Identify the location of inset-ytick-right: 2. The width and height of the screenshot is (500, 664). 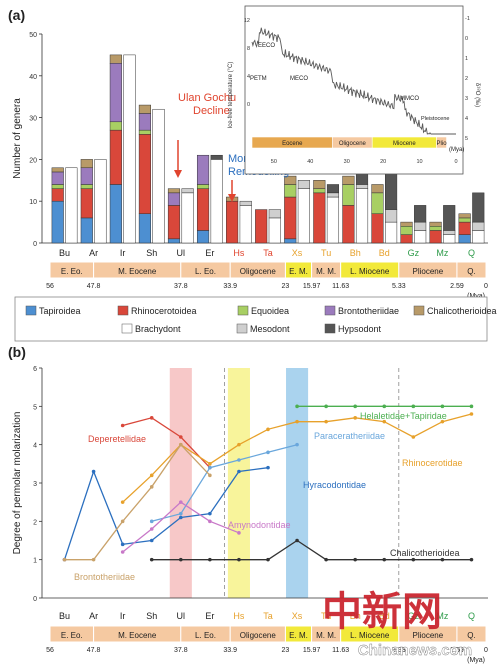
(466, 79).